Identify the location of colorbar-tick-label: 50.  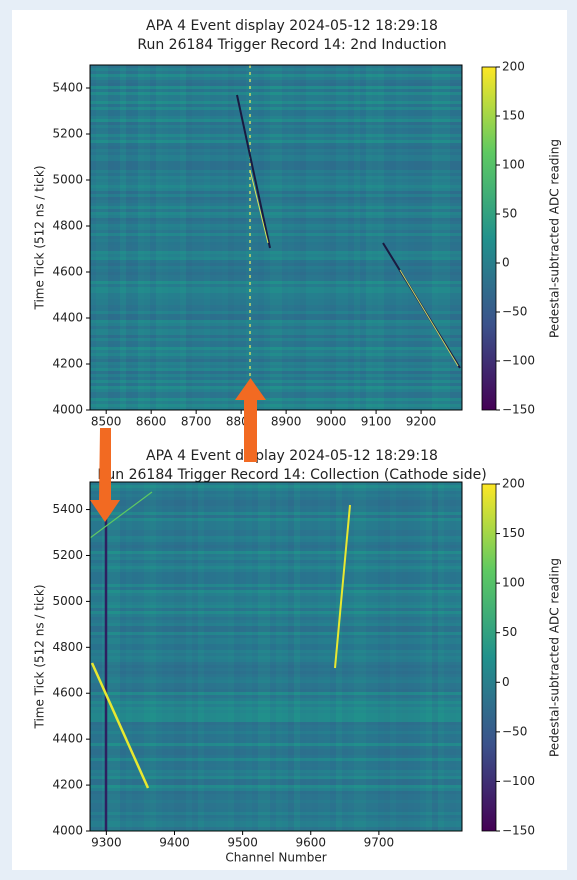
(509, 214).